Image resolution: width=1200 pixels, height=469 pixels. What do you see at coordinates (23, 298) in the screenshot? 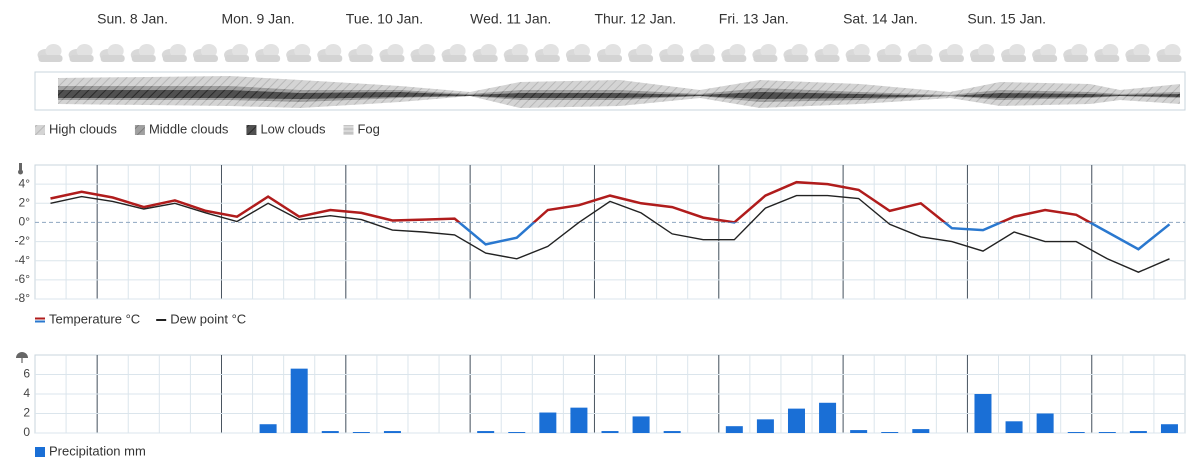
I see `y-tick-label: -8°` at bounding box center [23, 298].